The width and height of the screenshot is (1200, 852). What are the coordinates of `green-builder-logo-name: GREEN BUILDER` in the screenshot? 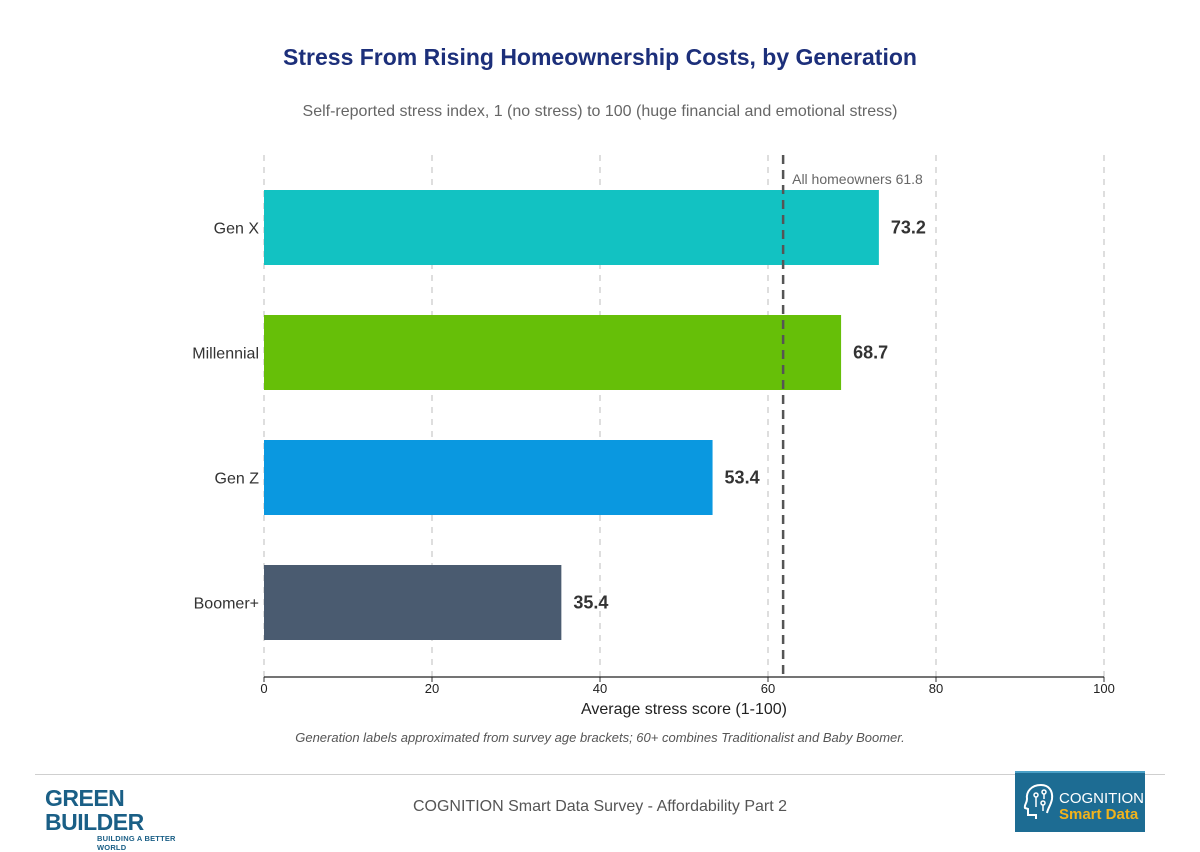 It's located at (94, 810).